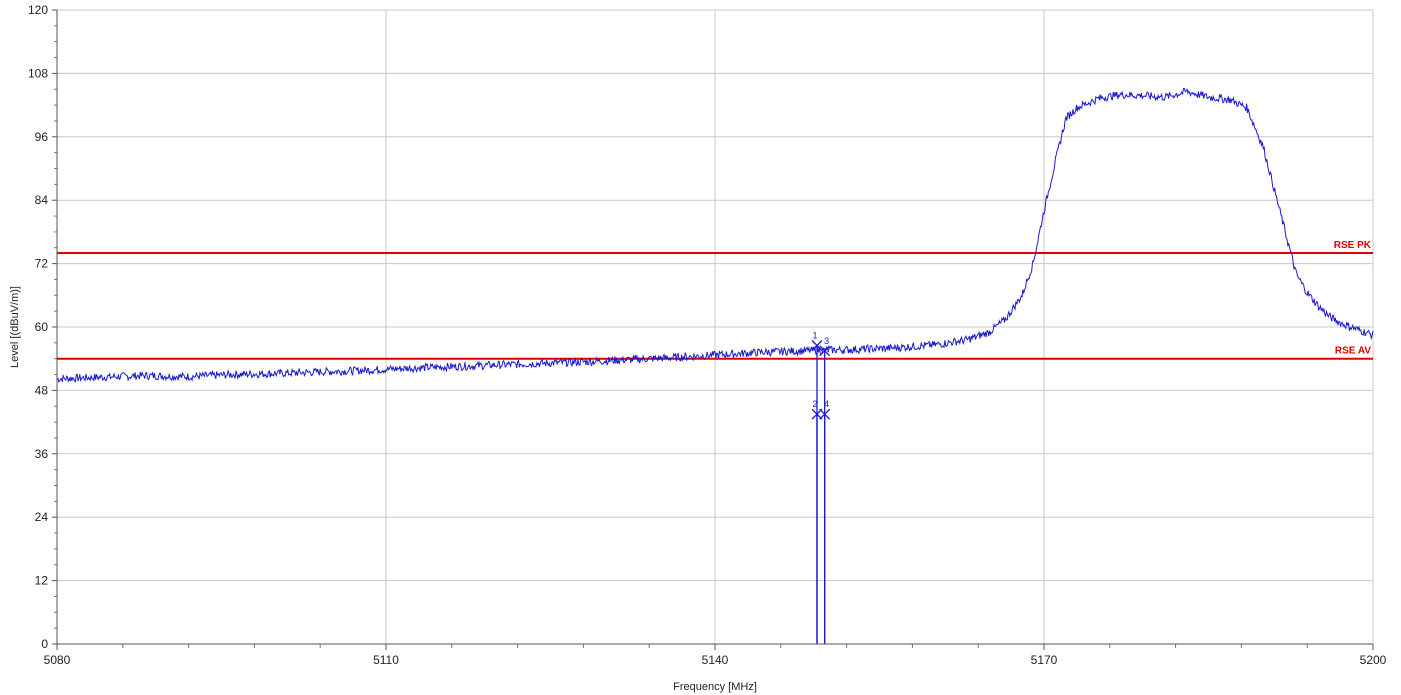 The width and height of the screenshot is (1401, 695). I want to click on limit-label: RSE PK, so click(1353, 245).